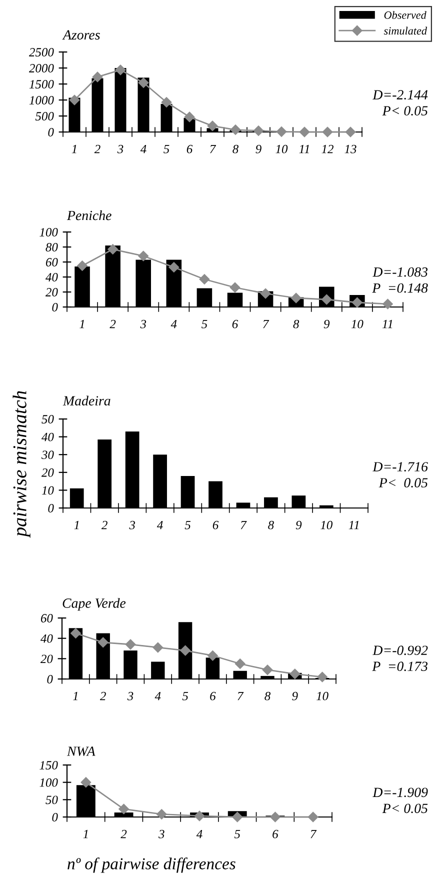 The image size is (439, 875). I want to click on chart-title: Peniche, so click(89, 215).